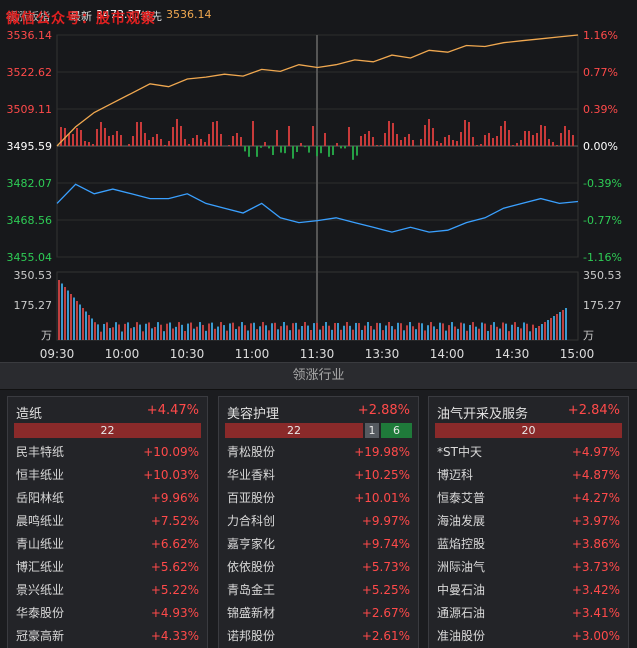 The height and width of the screenshot is (648, 637). Describe the element at coordinates (461, 636) in the screenshot. I see `stock-name: 准油股份` at that location.